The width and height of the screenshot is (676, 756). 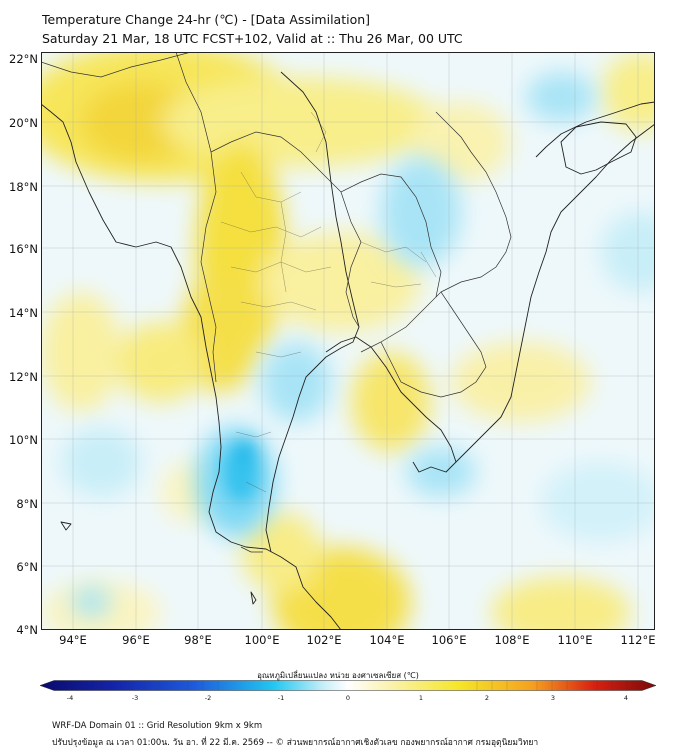 I want to click on lat-label-8n: 8°N, so click(x=27, y=504).